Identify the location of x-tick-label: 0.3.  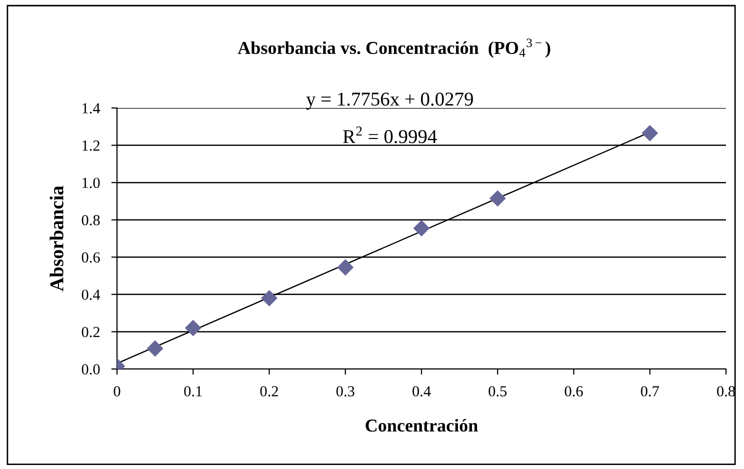
(345, 391).